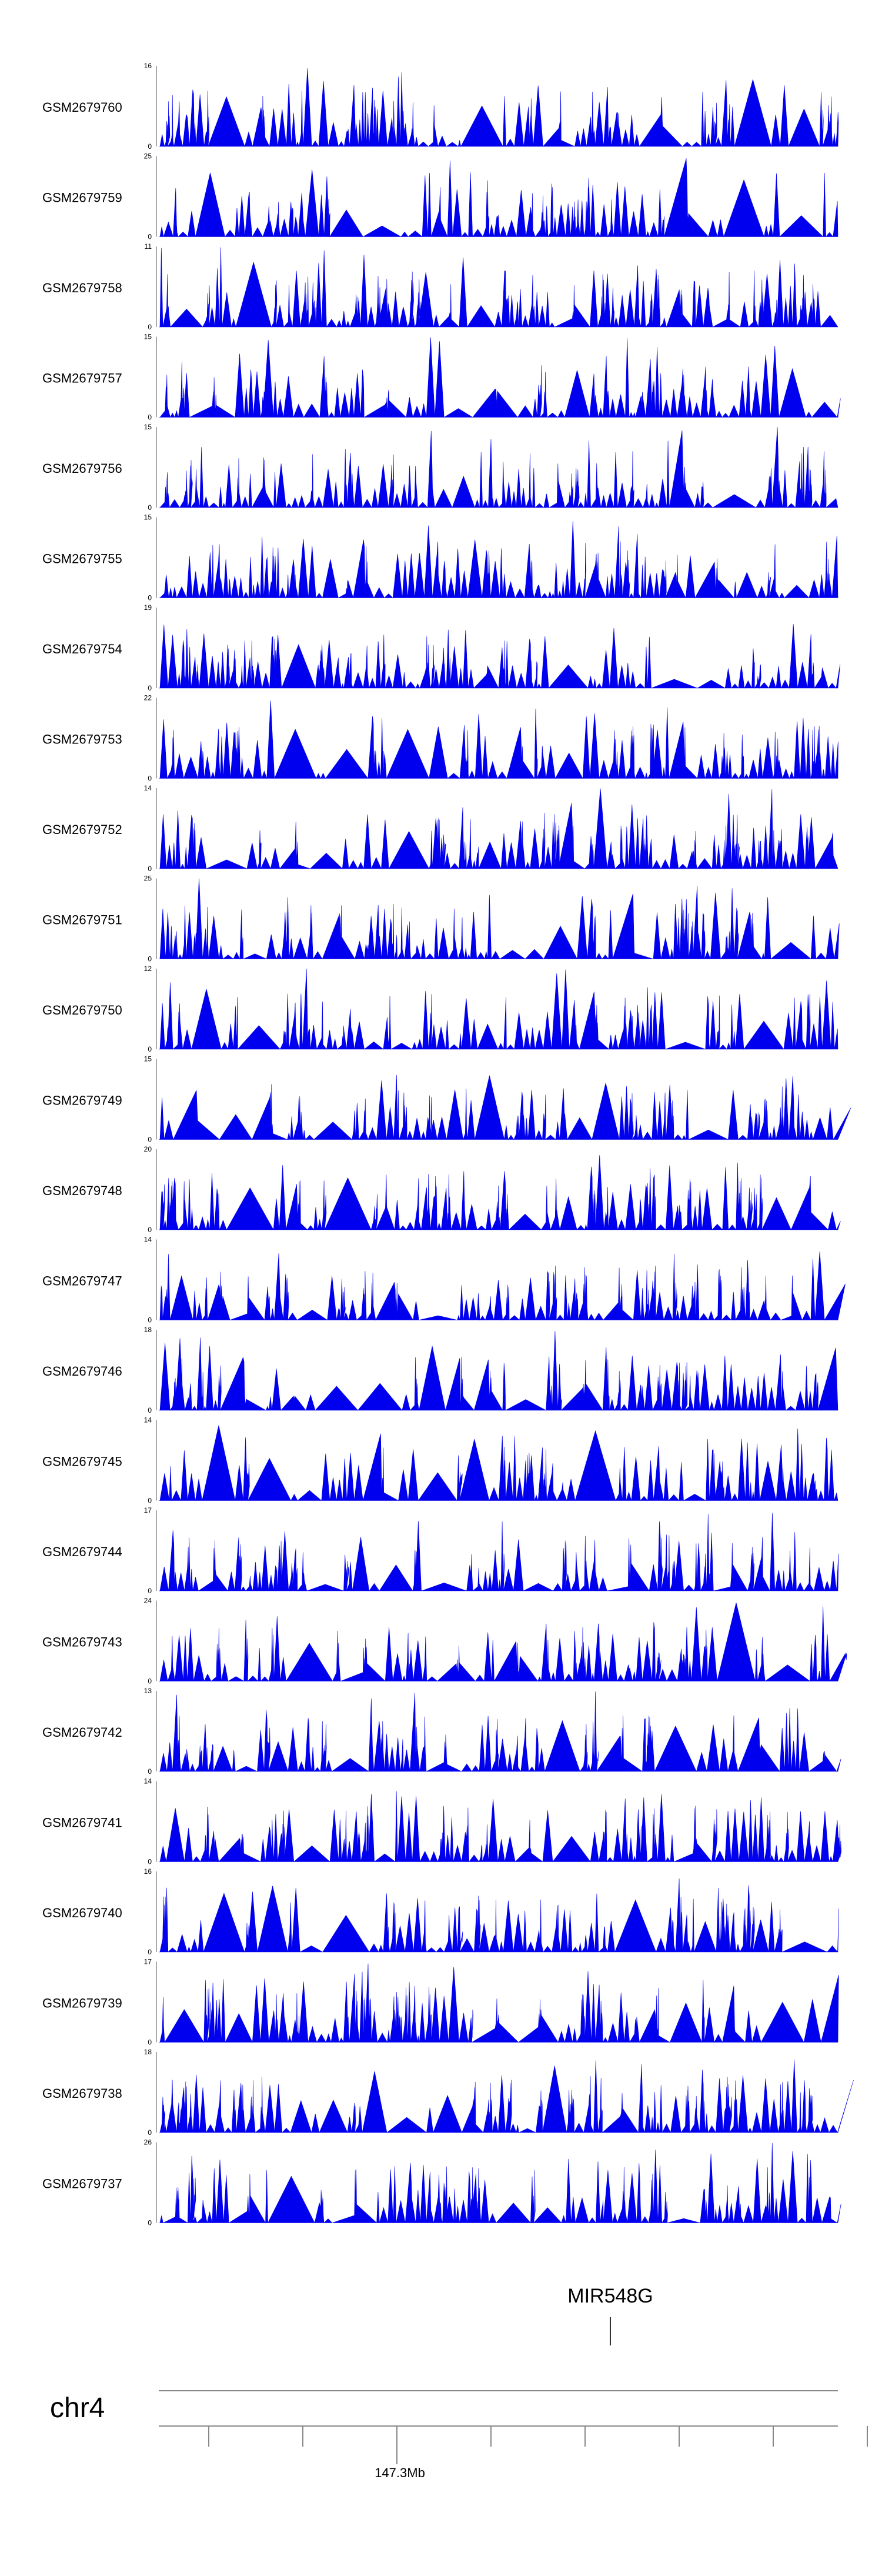 Image resolution: width=882 pixels, height=2576 pixels. Describe the element at coordinates (82, 1010) in the screenshot. I see `track-label: GSM2679750` at that location.